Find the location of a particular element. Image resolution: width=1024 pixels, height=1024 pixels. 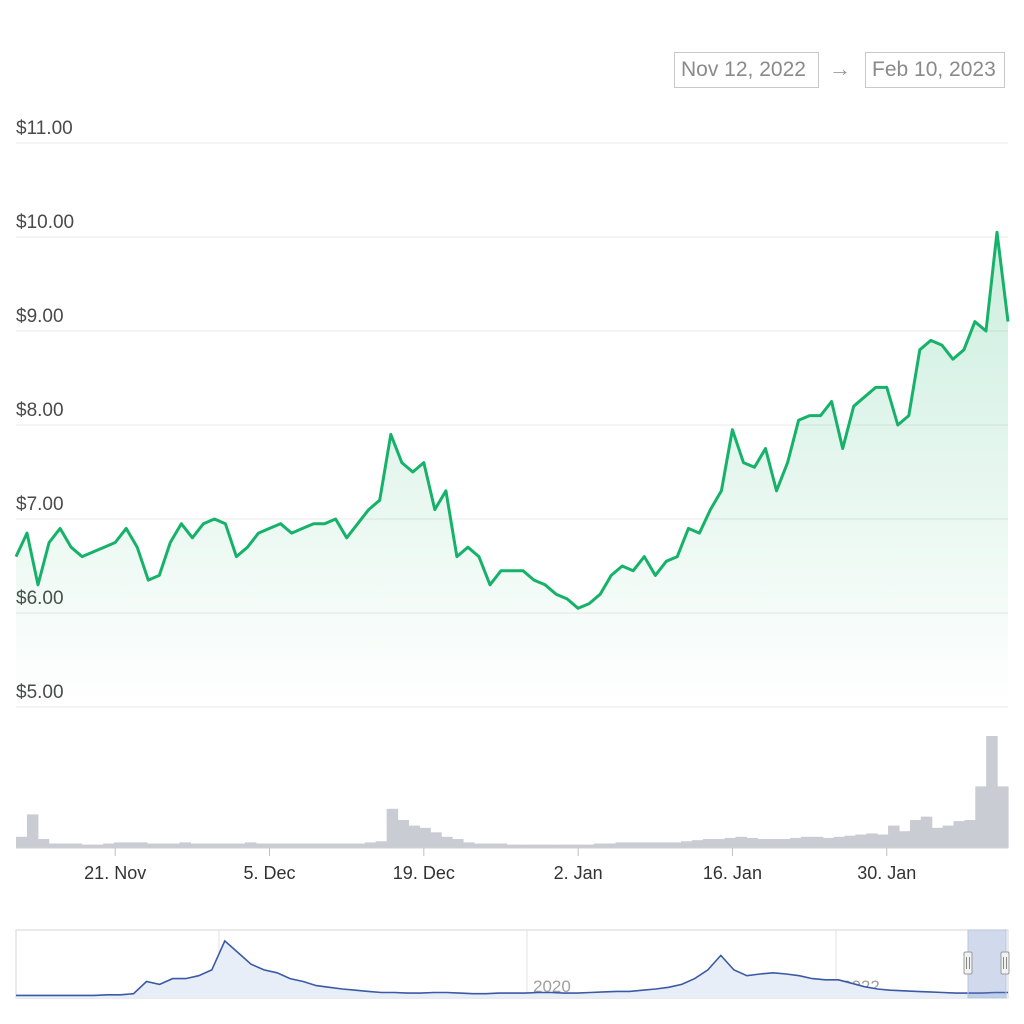

range-to-input: Feb 10, 2023 is located at coordinates (935, 70).